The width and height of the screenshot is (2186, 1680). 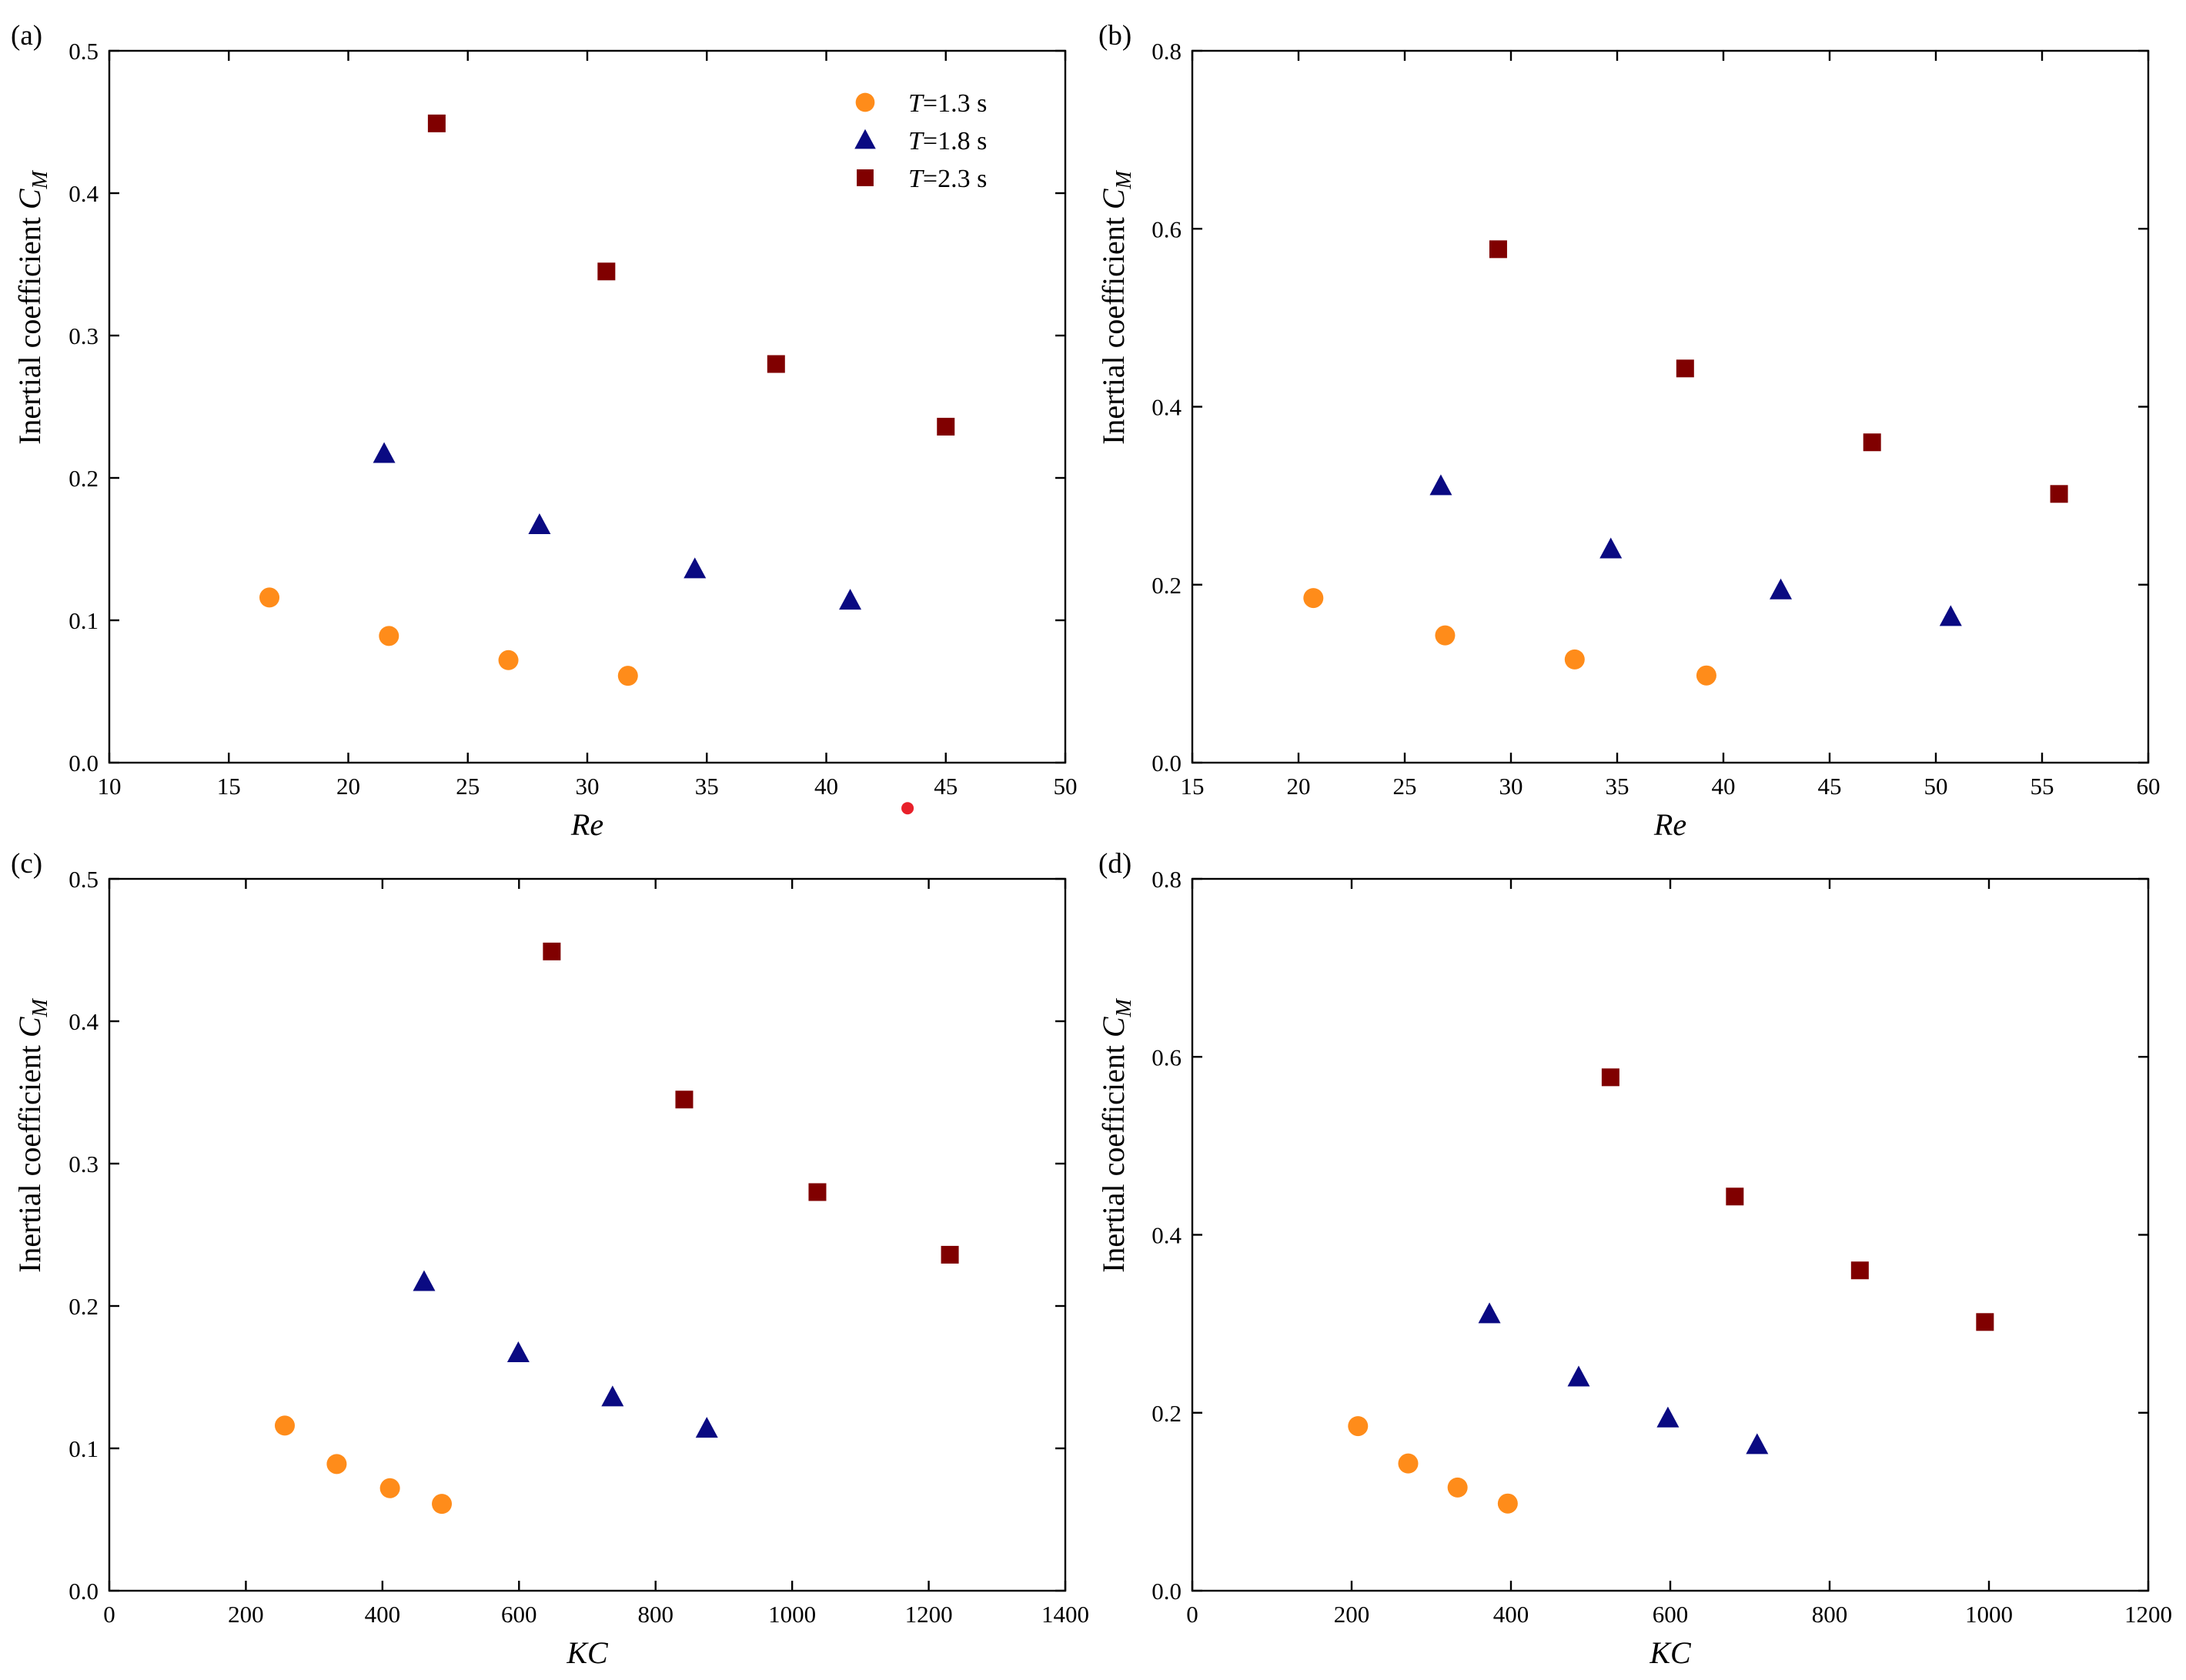 What do you see at coordinates (587, 1653) in the screenshot?
I see `x-axis-title: KC` at bounding box center [587, 1653].